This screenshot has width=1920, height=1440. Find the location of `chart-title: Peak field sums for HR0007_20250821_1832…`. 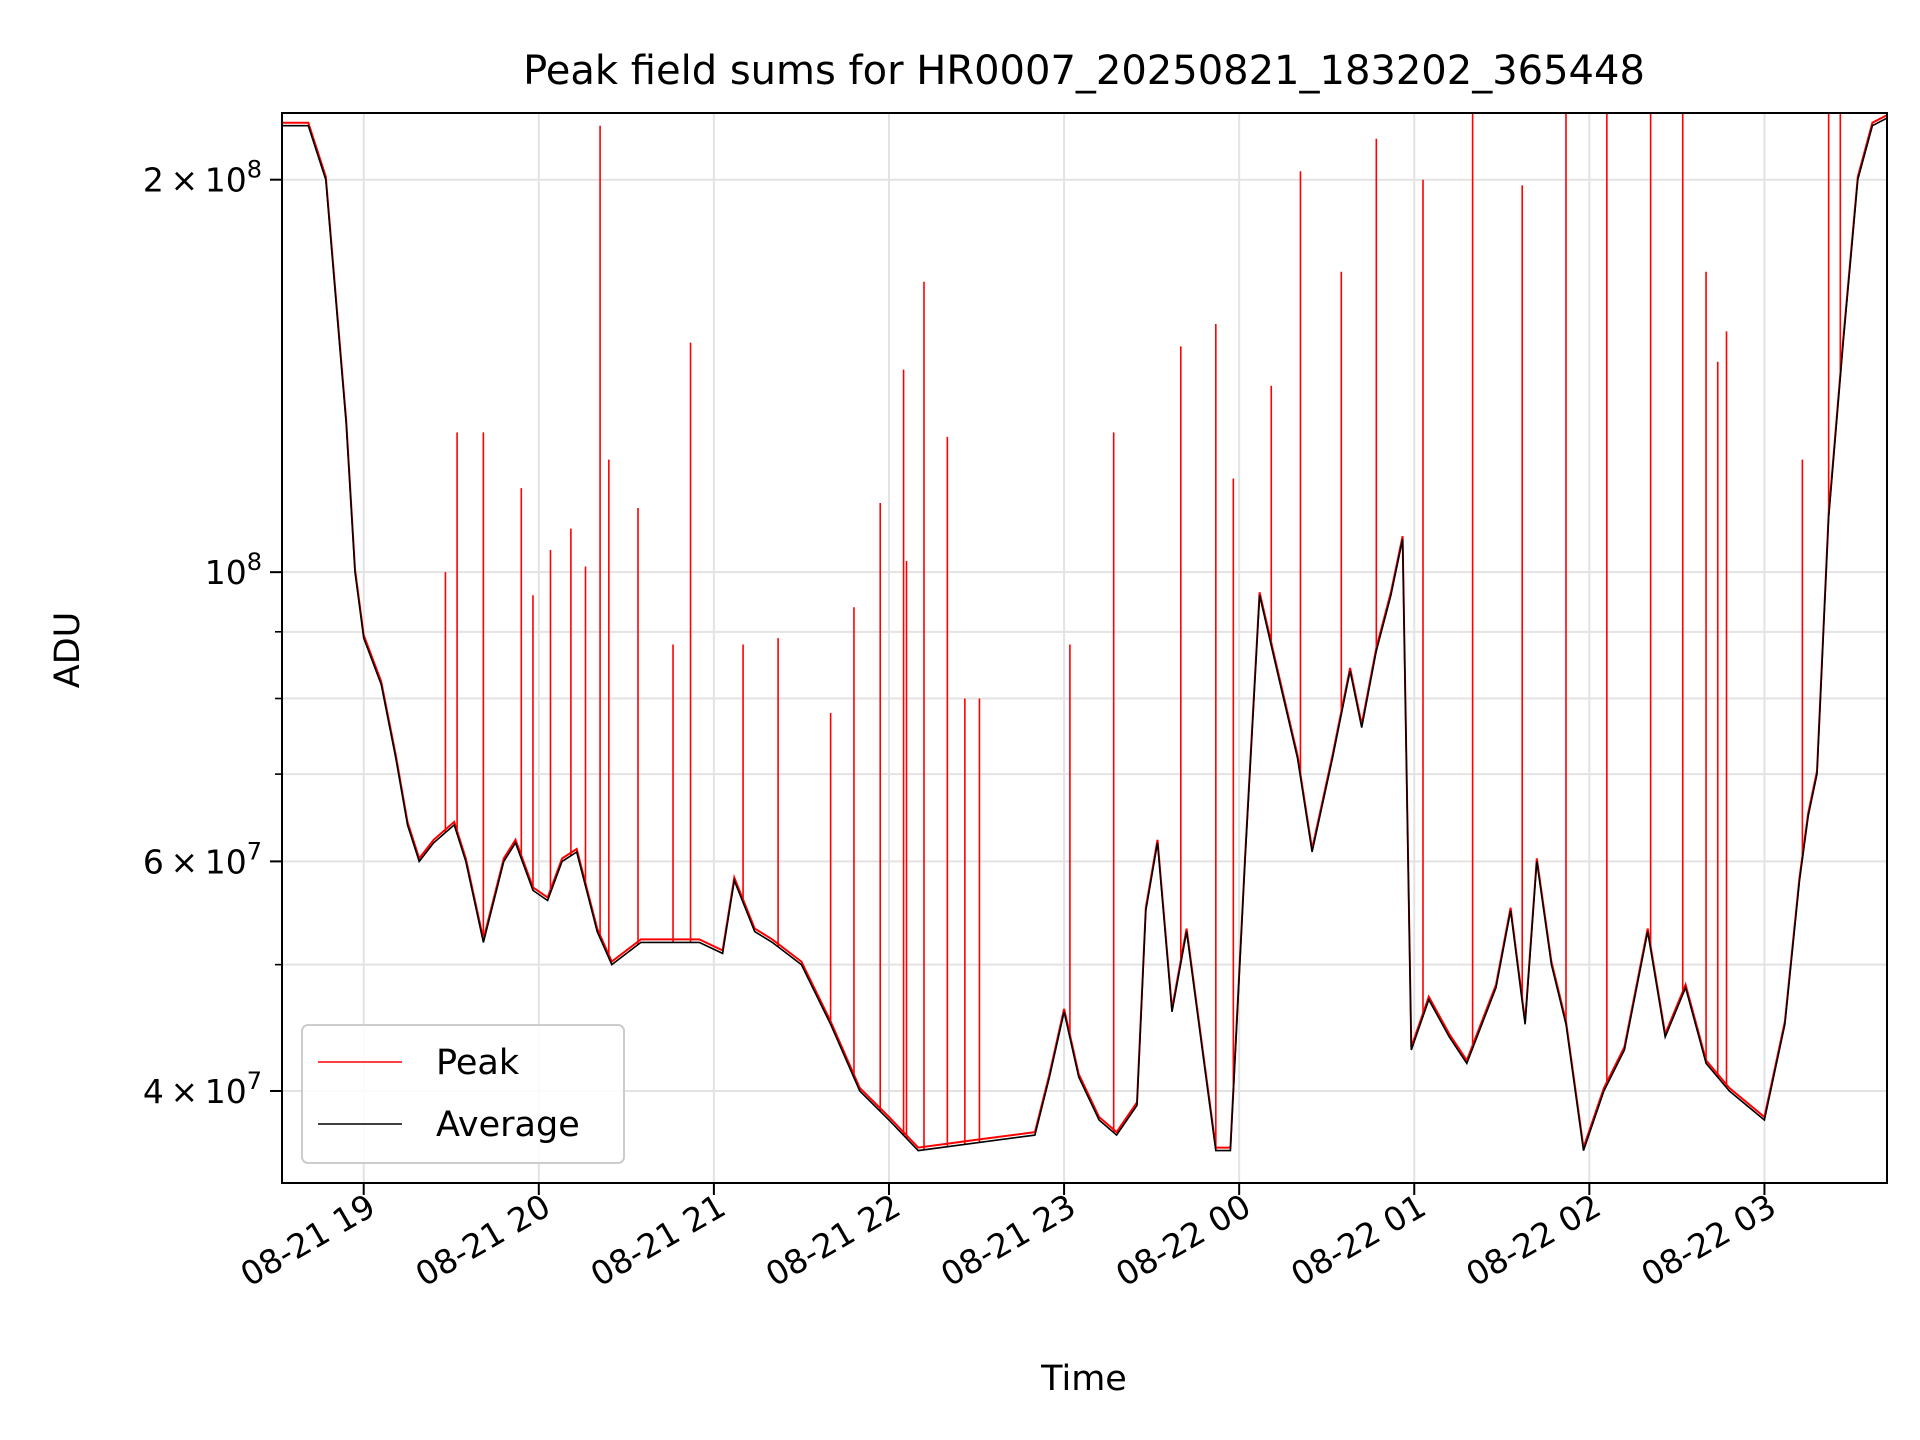

chart-title: Peak field sums for HR0007_20250821_1832… is located at coordinates (1084, 71).